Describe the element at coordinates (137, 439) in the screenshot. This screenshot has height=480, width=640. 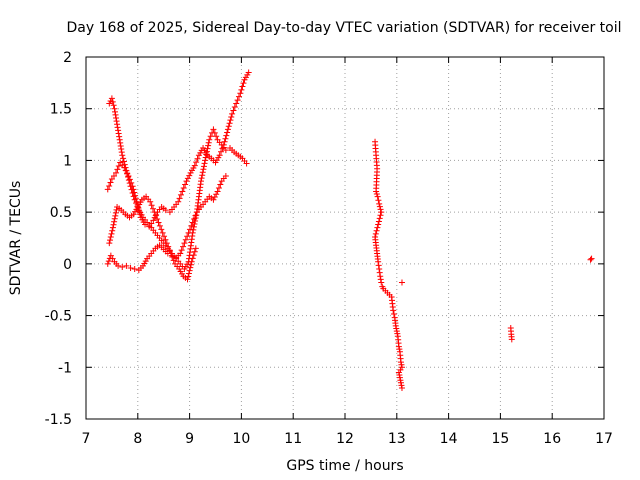
I see `x-tick-label: 8` at that location.